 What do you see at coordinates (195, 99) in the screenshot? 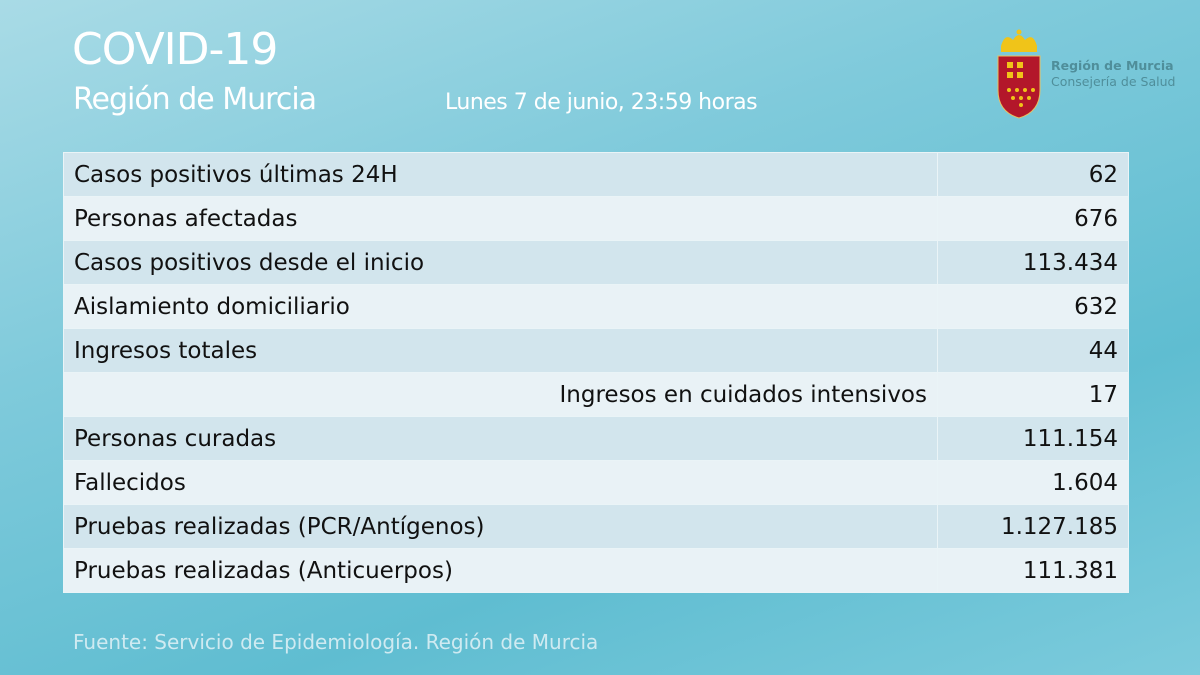
I see `region-subtitle: Región de Murcia` at bounding box center [195, 99].